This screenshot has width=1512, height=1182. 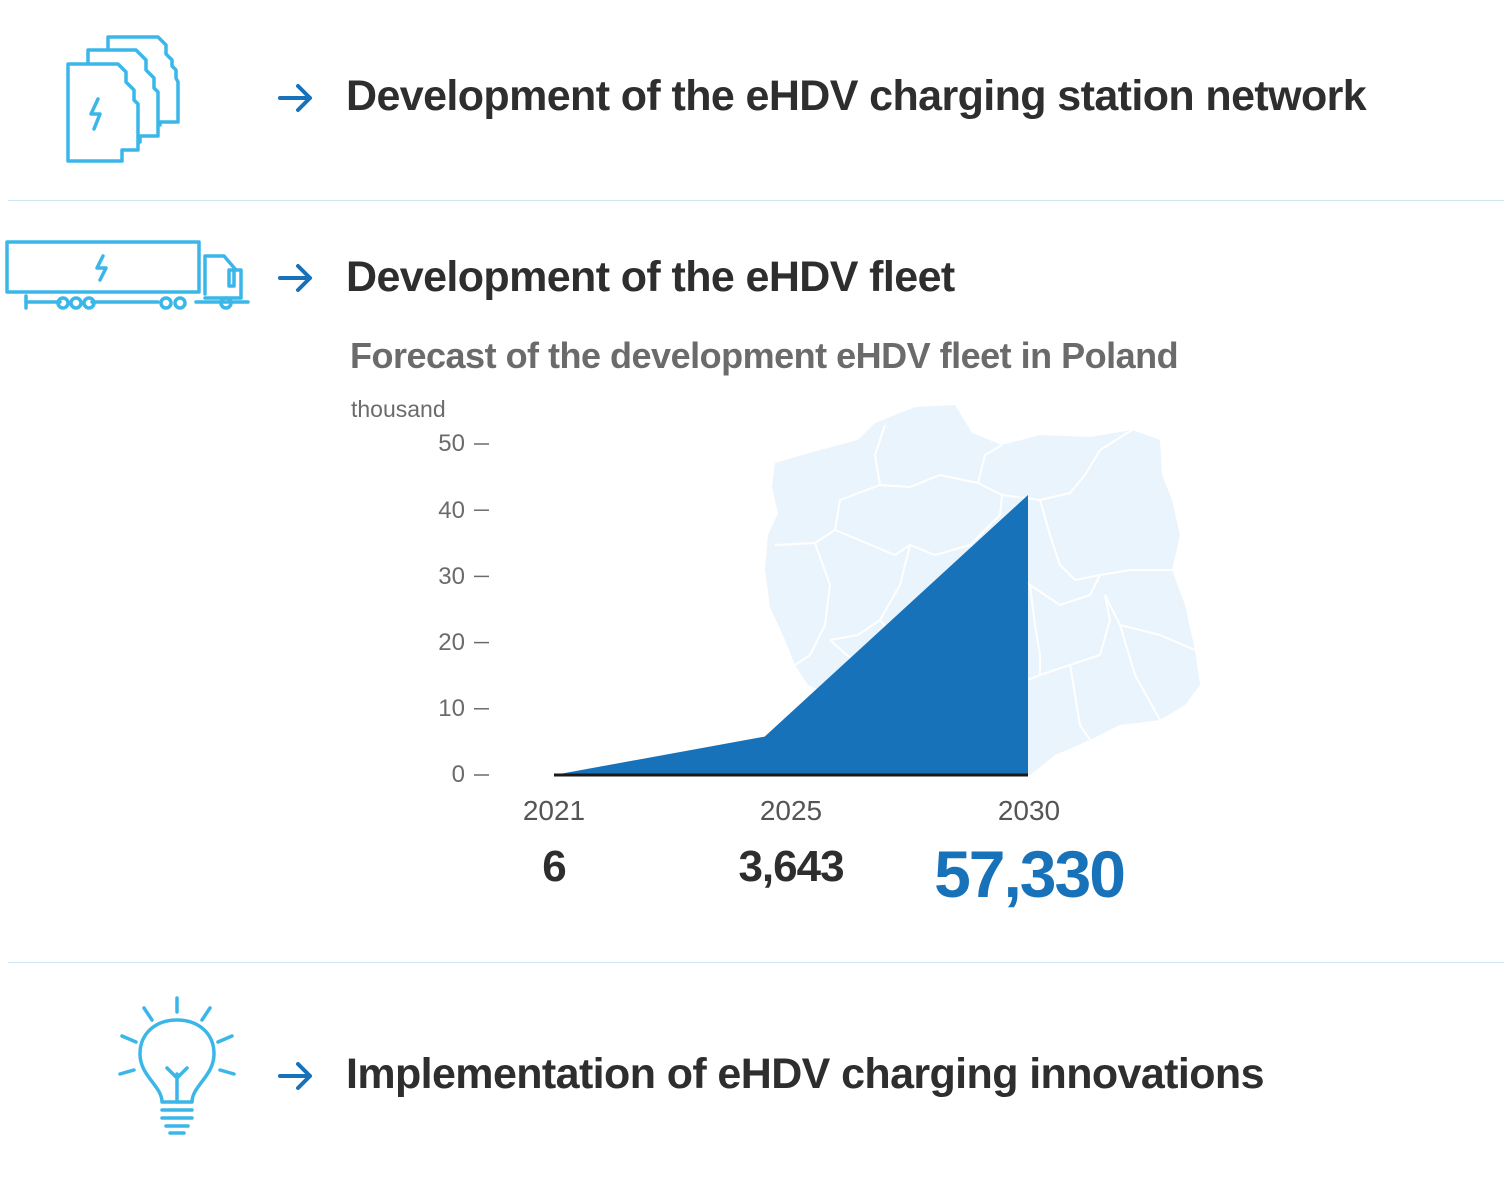 I want to click on y-tick-label: 50, so click(x=451, y=443).